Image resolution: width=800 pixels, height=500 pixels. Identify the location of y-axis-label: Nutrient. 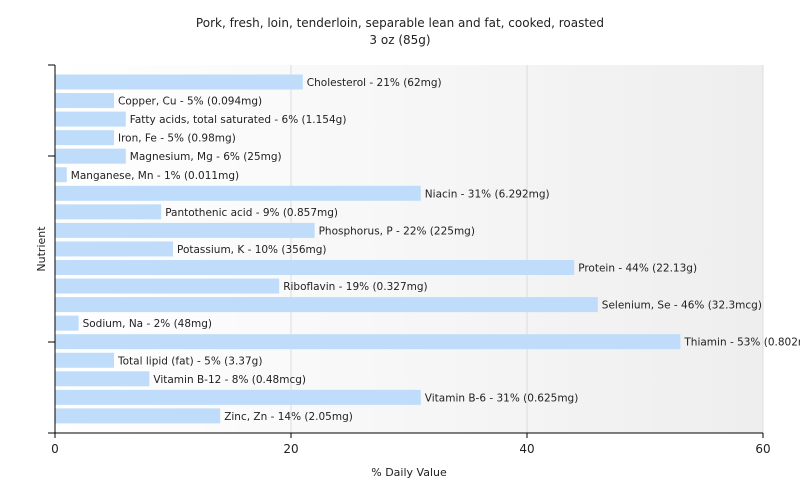
(41, 249).